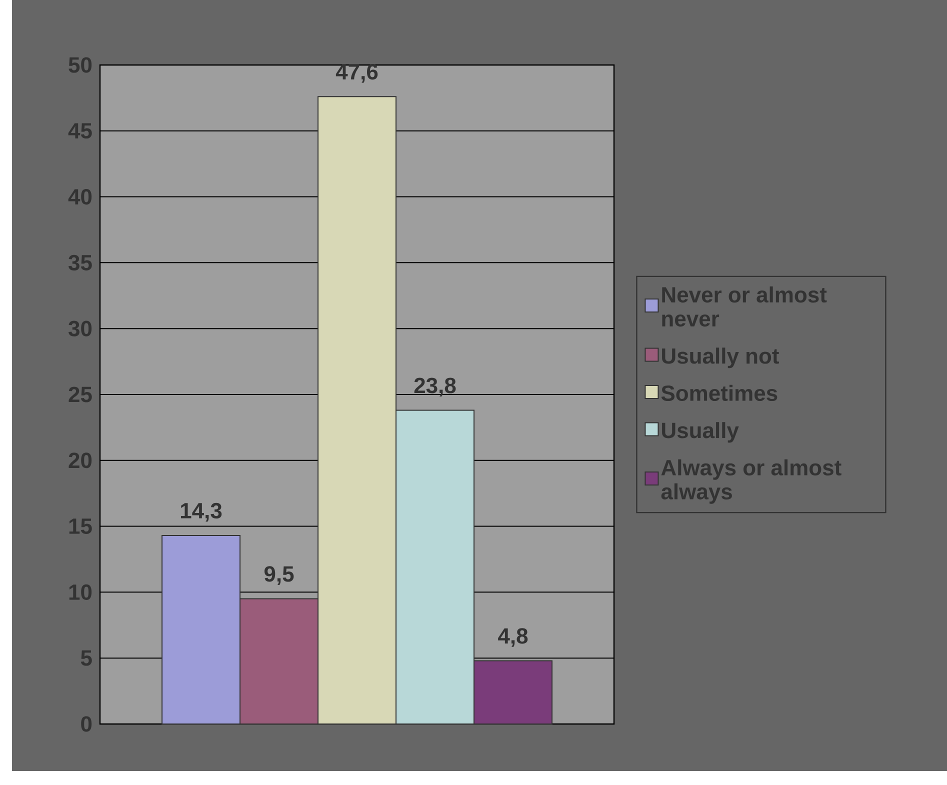  I want to click on data-label: 4,8, so click(513, 637).